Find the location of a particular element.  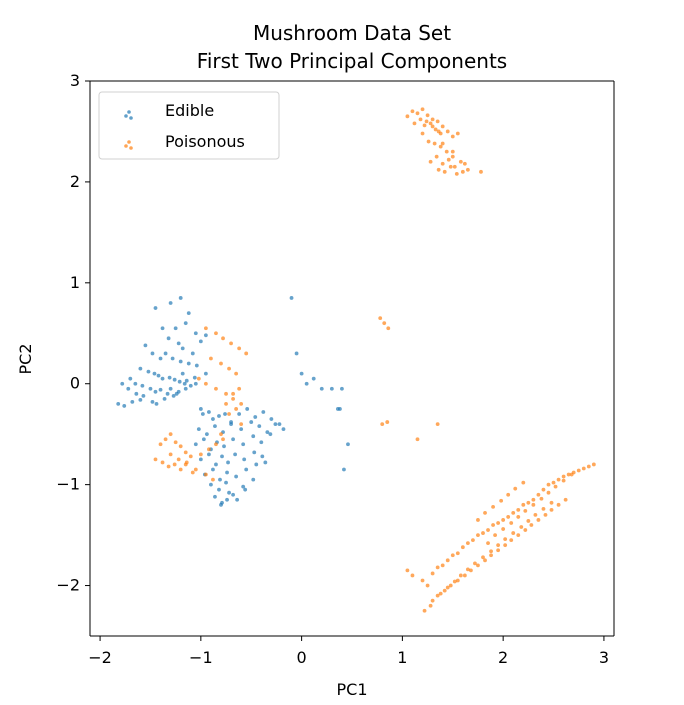

legend-label-edible: Edible is located at coordinates (189, 110).